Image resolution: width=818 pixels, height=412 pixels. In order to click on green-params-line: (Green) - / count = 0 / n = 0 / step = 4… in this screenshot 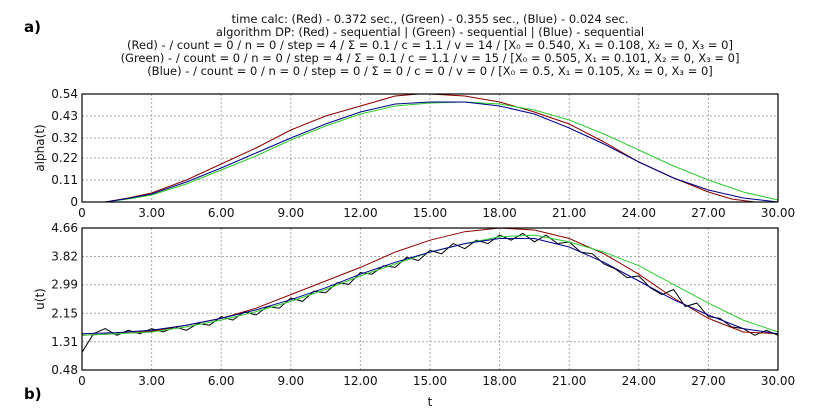, I will do `click(430, 58)`.